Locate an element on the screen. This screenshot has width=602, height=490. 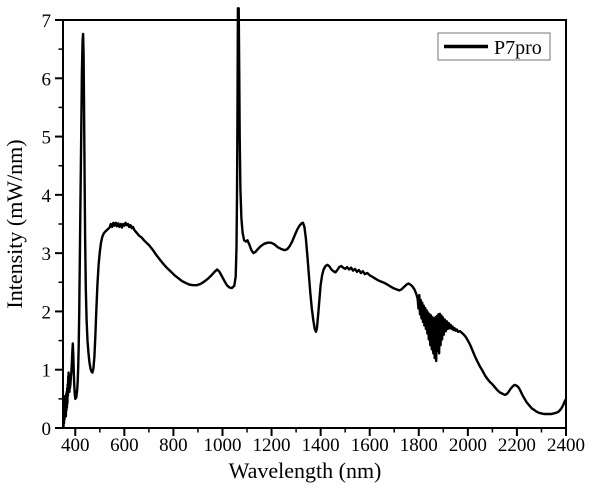
x-tick-label: 600 is located at coordinates (124, 445).